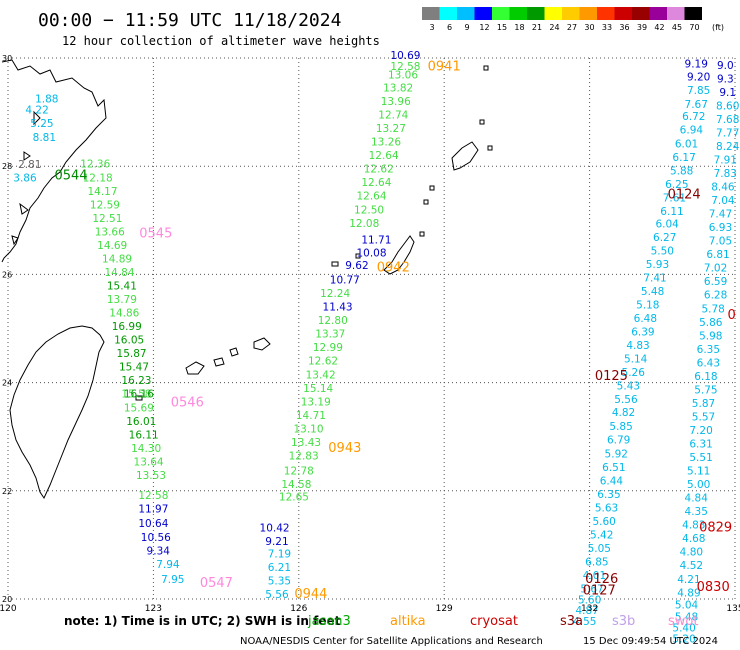 This screenshot has width=740, height=650. Describe the element at coordinates (364, 224) in the screenshot. I see `wave-height-value: 12.08` at that location.